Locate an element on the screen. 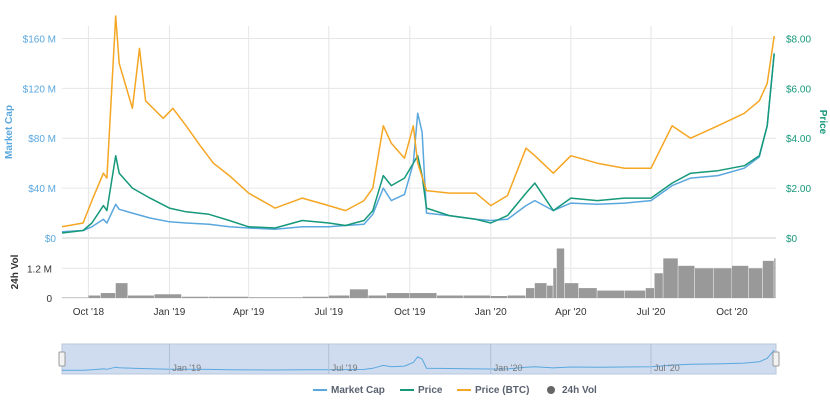 Image resolution: width=830 pixels, height=400 pixels. navigator-tick-label: Jan '19 is located at coordinates (186, 368).